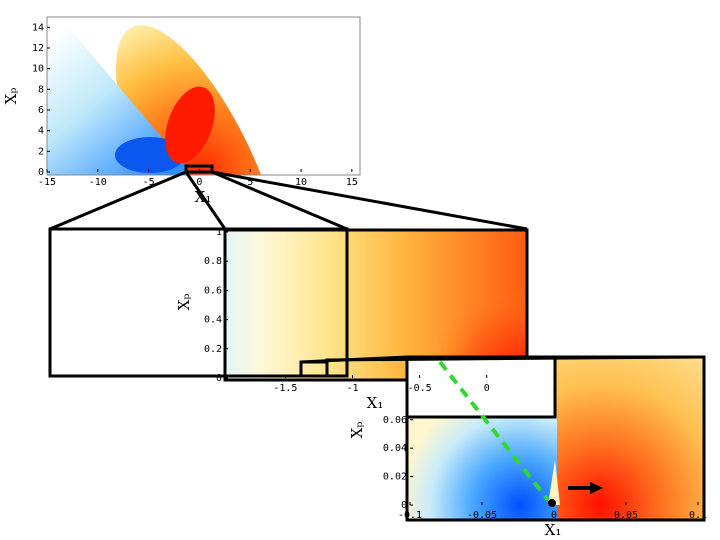 Image resolution: width=720 pixels, height=540 pixels. Describe the element at coordinates (213, 349) in the screenshot. I see `y-tick-label: 0.2` at that location.